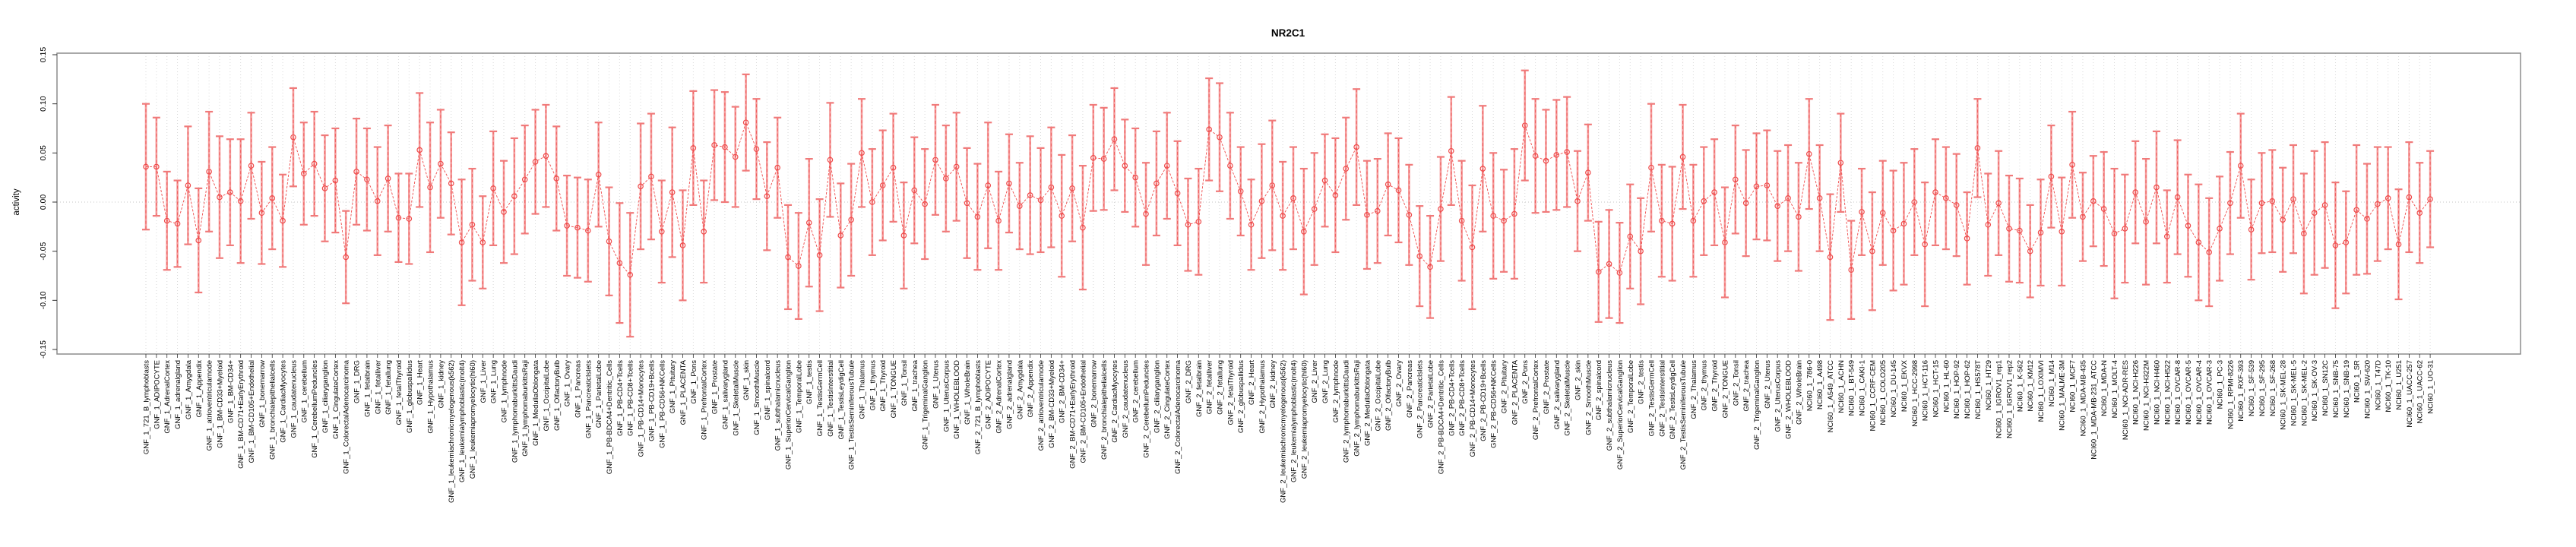  What do you see at coordinates (1199, 388) in the screenshot?
I see `x-tick-label: GNF_2_fetalbrain` at bounding box center [1199, 388].